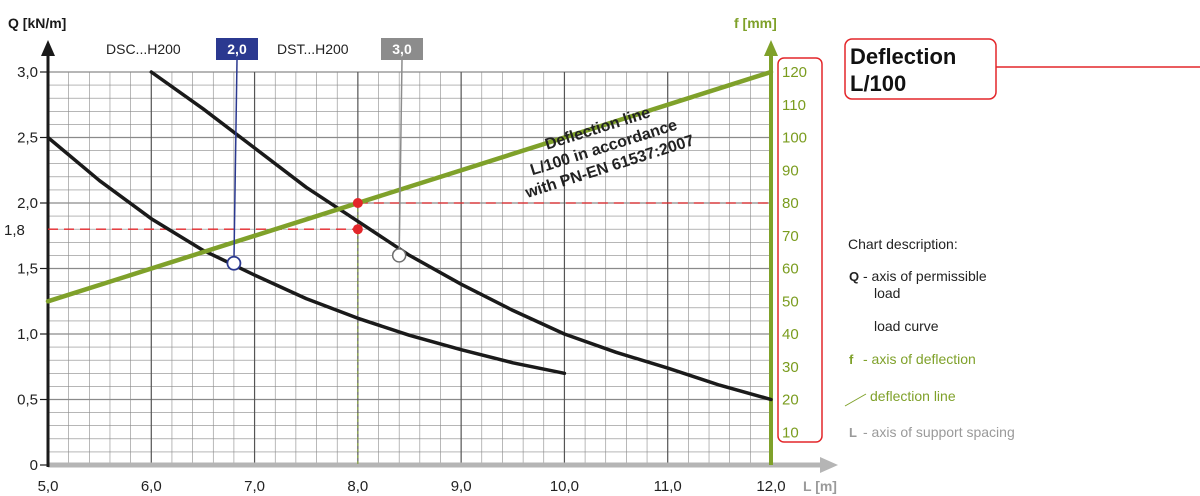 The image size is (1200, 496). Describe the element at coordinates (399, 255) in the screenshot. I see `series-dst-marker` at that location.